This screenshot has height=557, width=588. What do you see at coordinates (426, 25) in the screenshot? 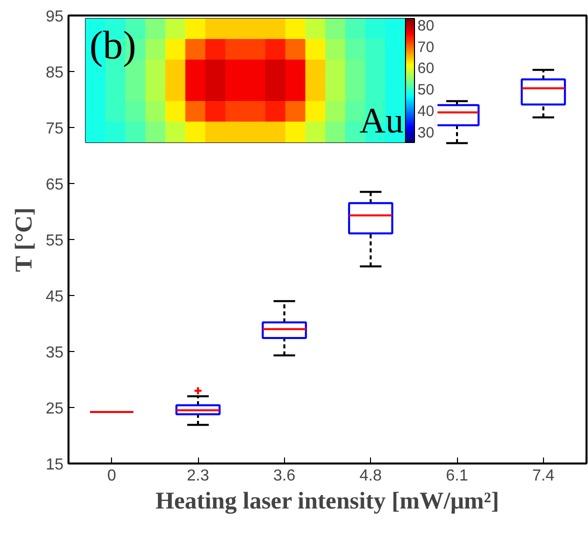
I see `color-bar-label: 80` at bounding box center [426, 25].